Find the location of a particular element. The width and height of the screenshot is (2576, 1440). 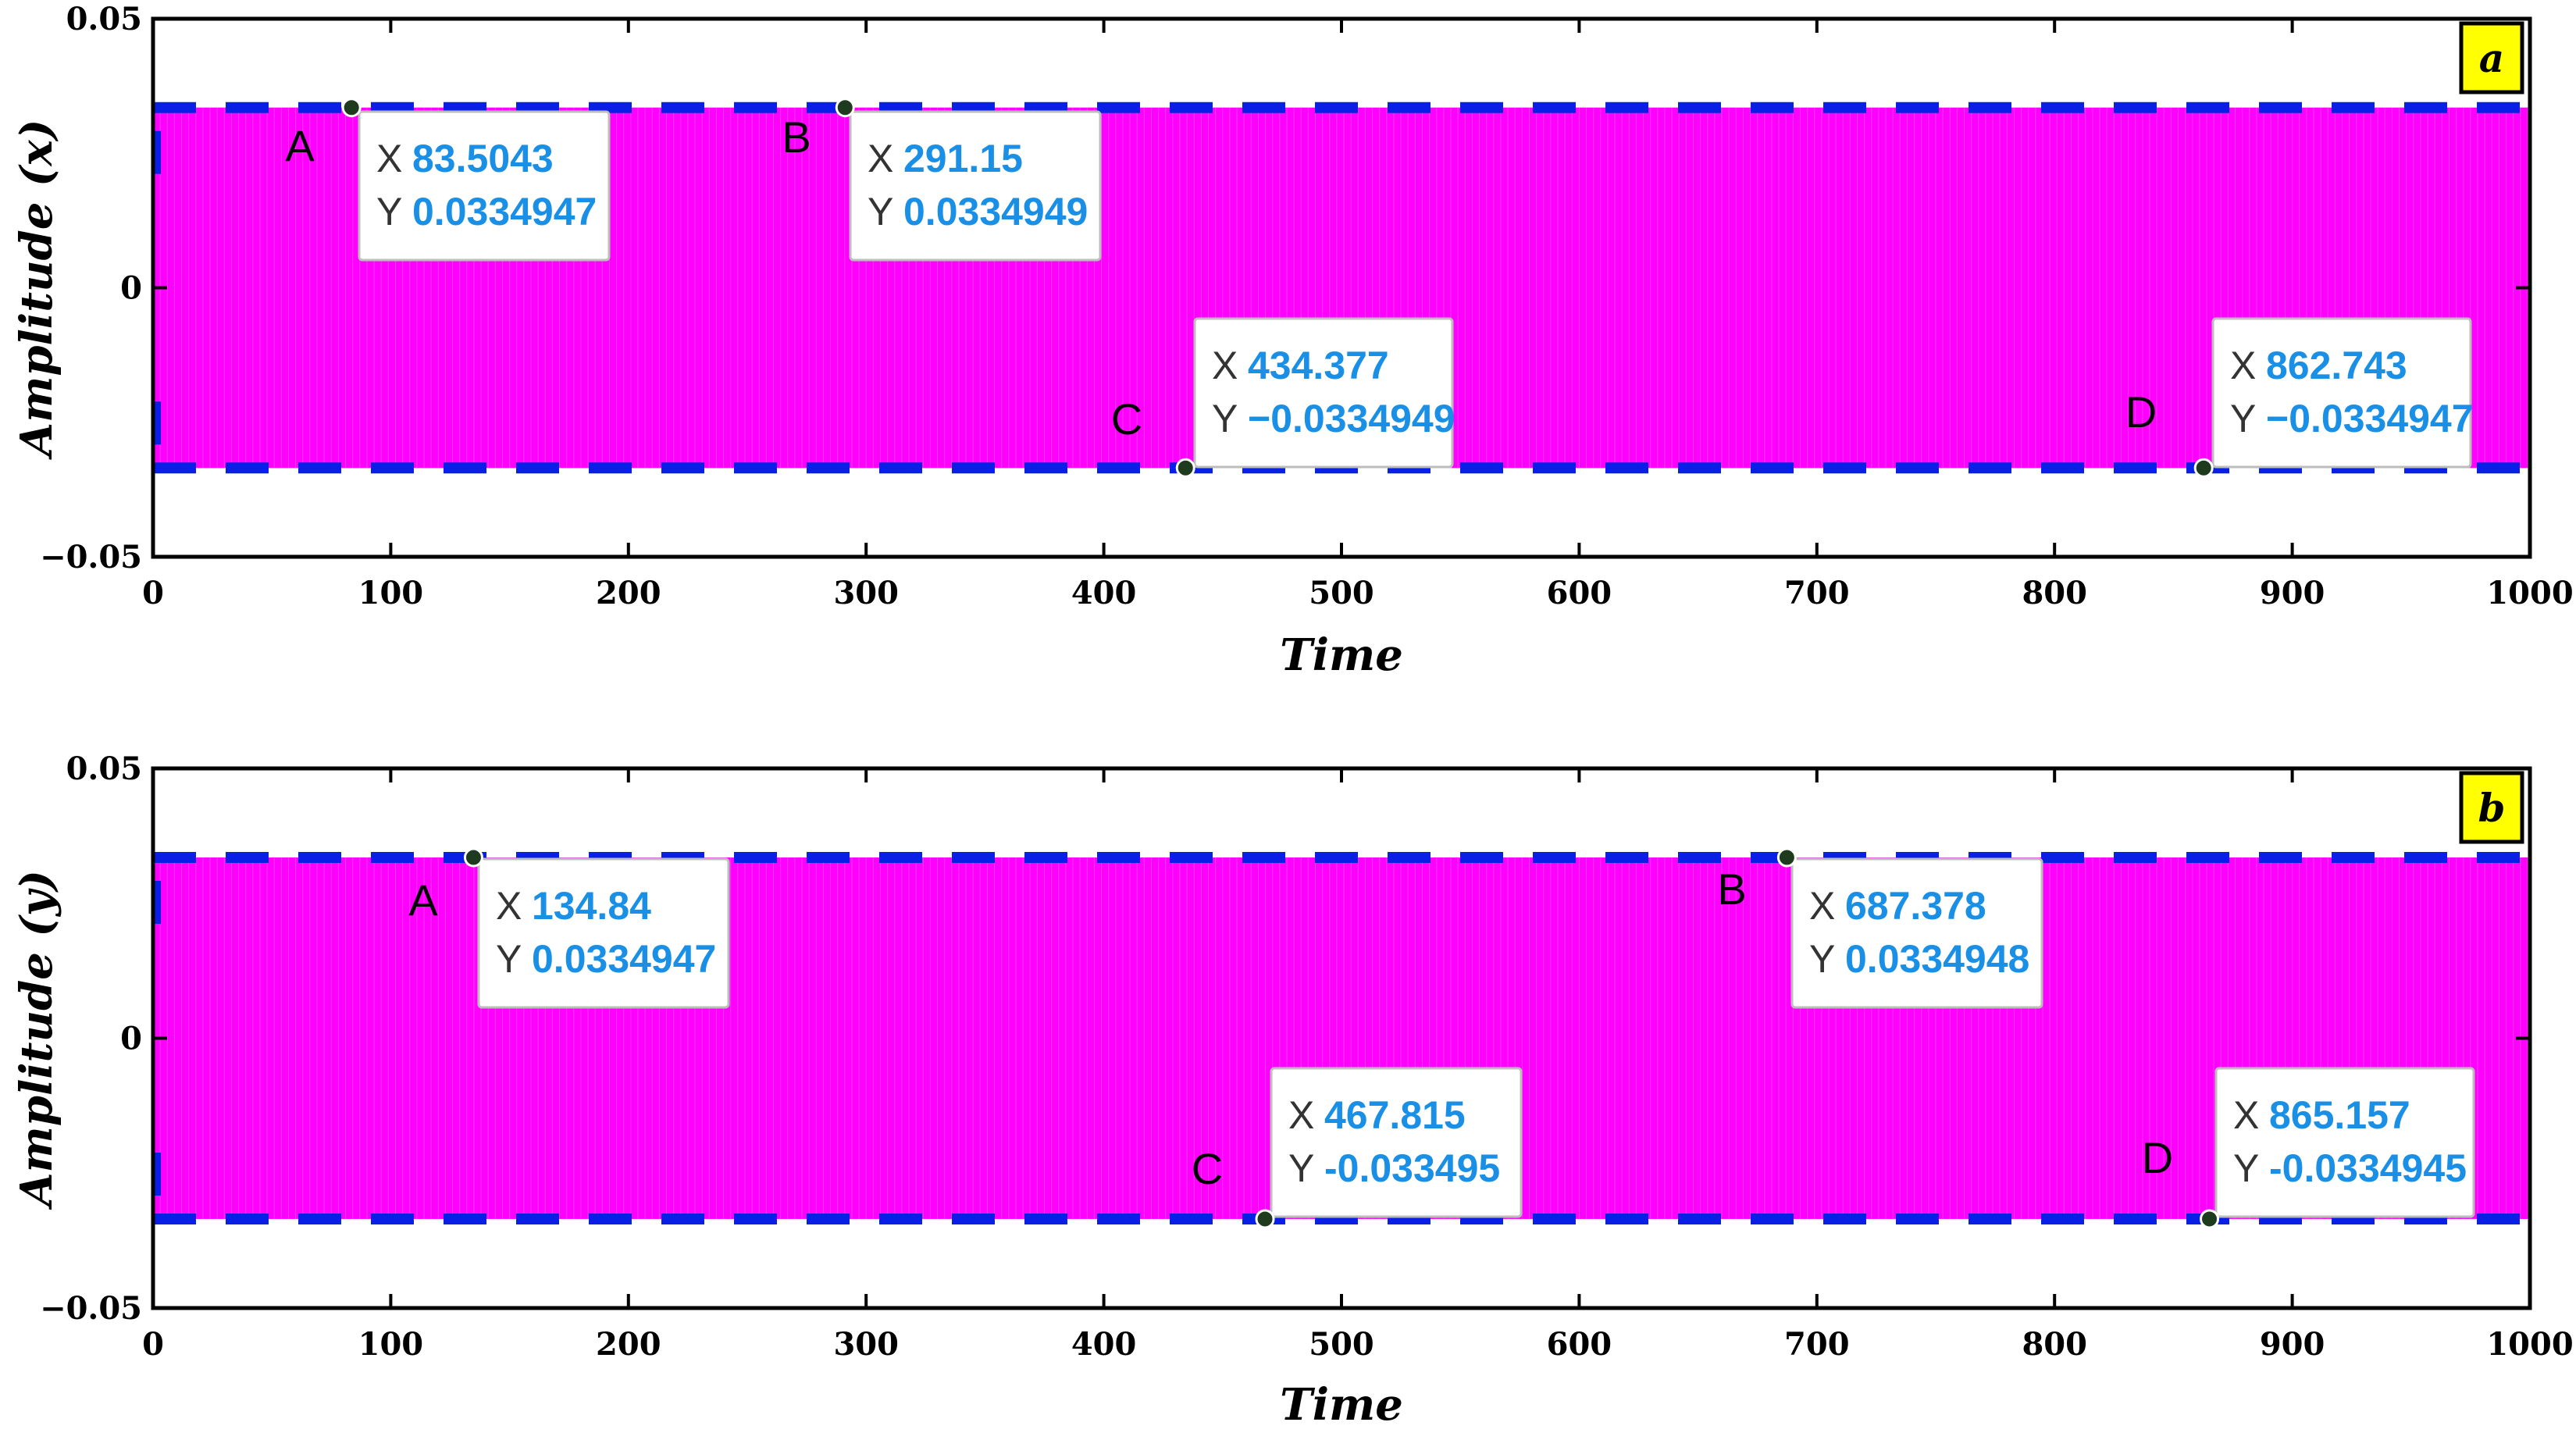

datatip-x-value: 291.15 is located at coordinates (963, 158).